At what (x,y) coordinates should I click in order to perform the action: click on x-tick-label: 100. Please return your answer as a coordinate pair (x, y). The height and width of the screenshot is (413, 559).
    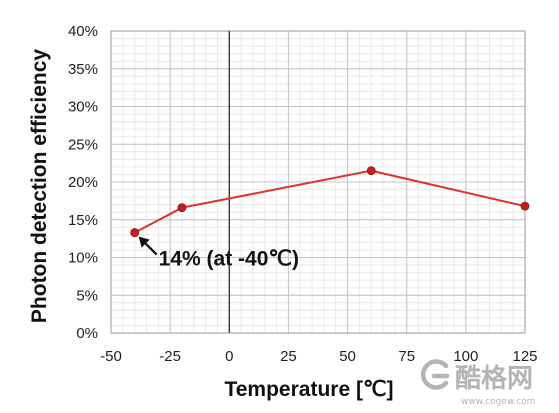
    Looking at the image, I should click on (465, 356).